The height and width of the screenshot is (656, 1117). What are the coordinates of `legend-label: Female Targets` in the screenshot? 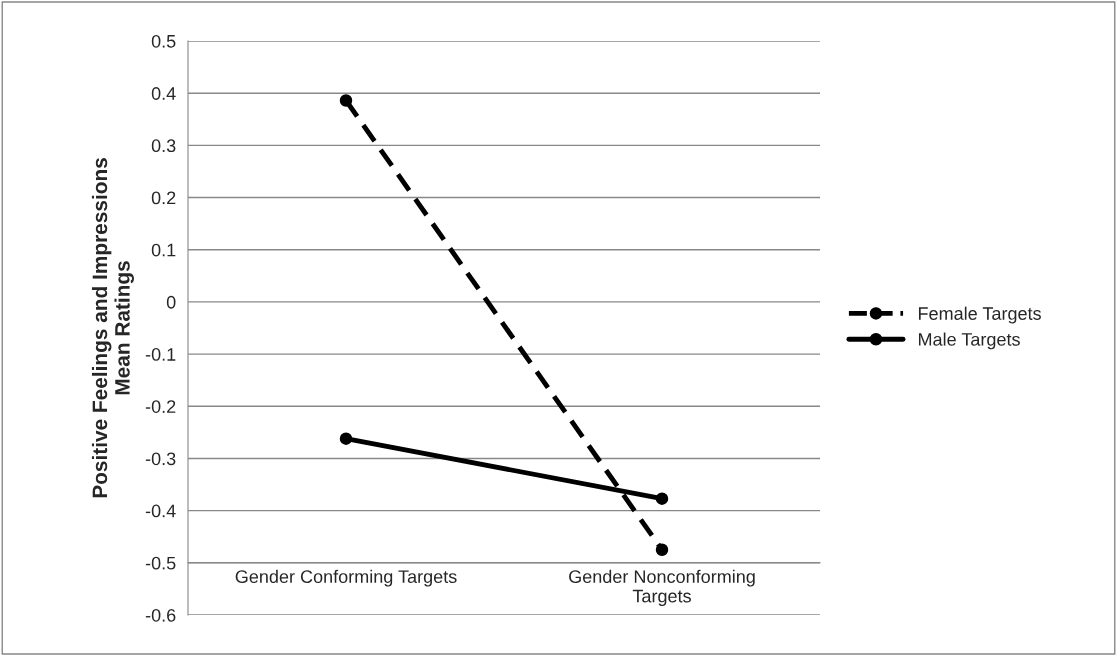 It's located at (979, 315).